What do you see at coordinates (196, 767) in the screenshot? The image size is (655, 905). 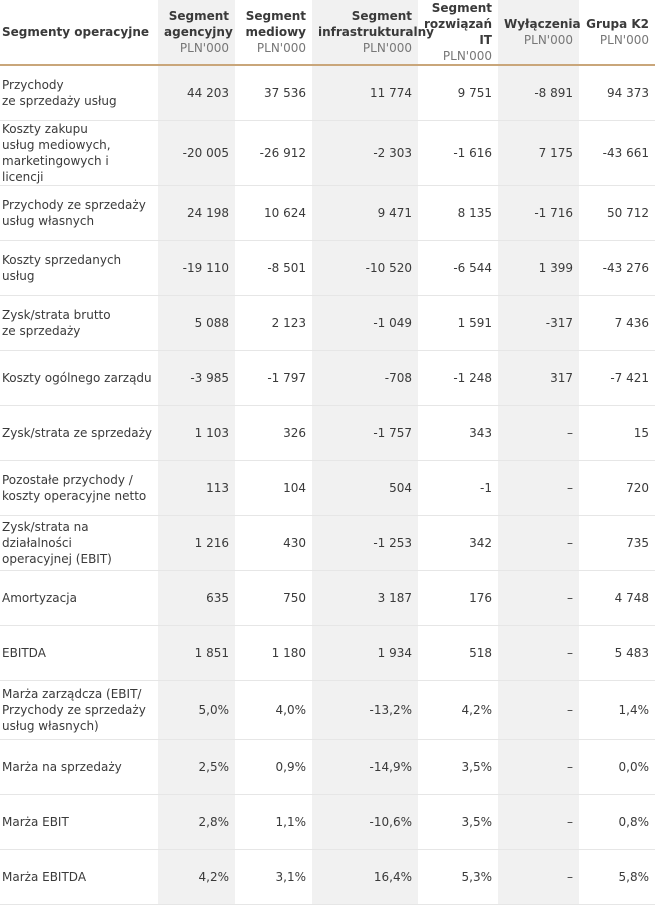 I see `value-cell: 2,5%` at bounding box center [196, 767].